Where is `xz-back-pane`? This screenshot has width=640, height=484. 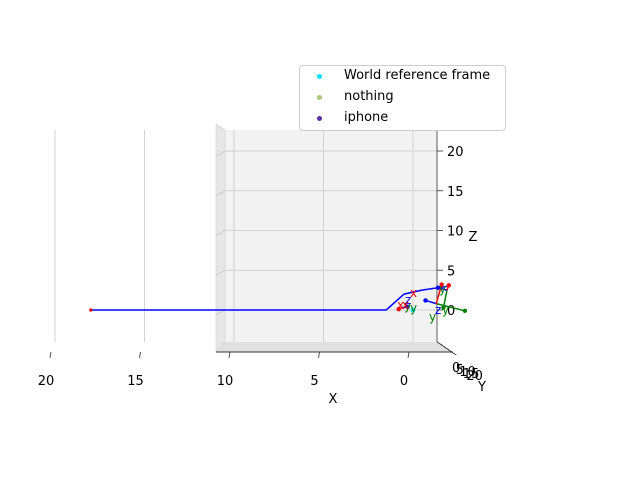 xz-back-pane is located at coordinates (331, 236).